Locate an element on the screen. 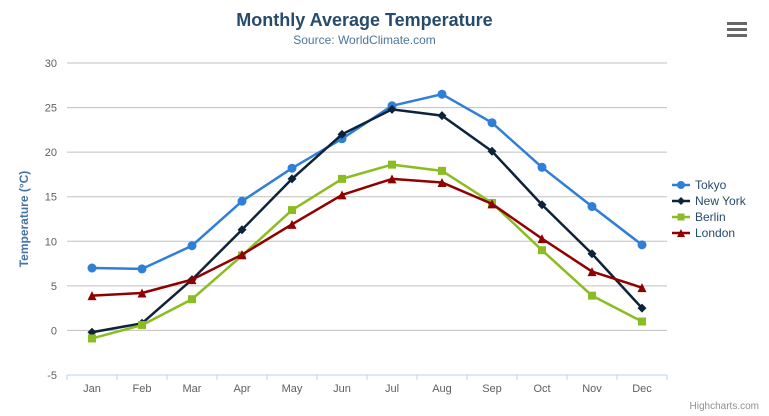  x-axis-label: Sep is located at coordinates (492, 389).